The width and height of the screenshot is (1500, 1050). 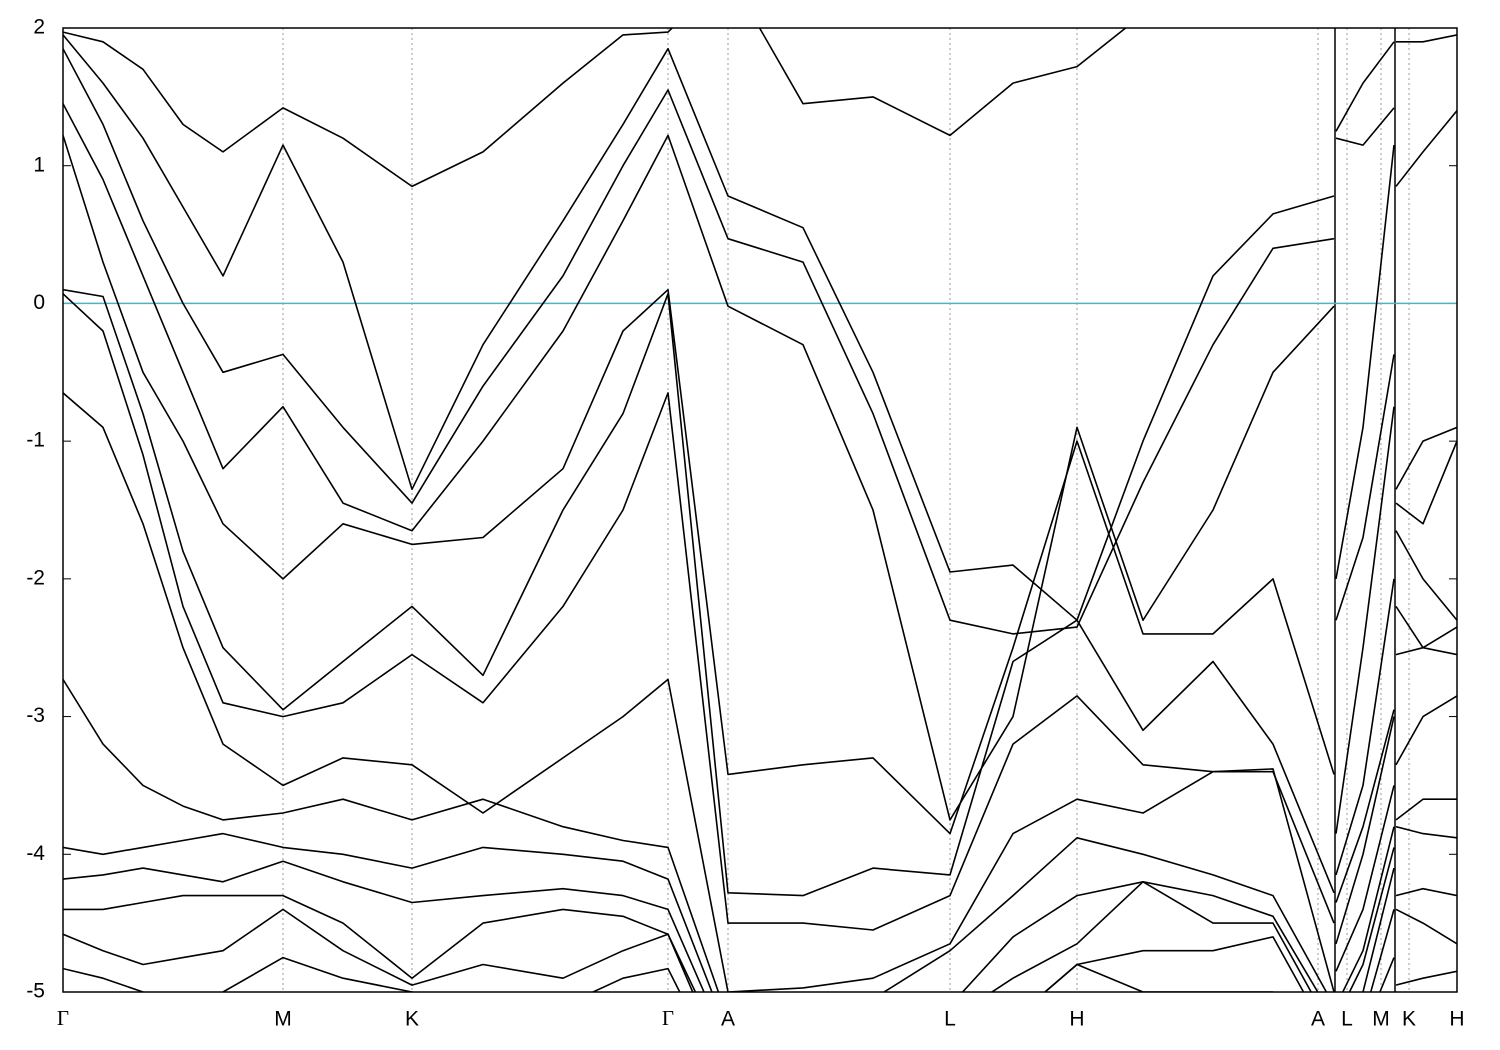 I want to click on y-tick-label: 0, so click(x=39, y=302).